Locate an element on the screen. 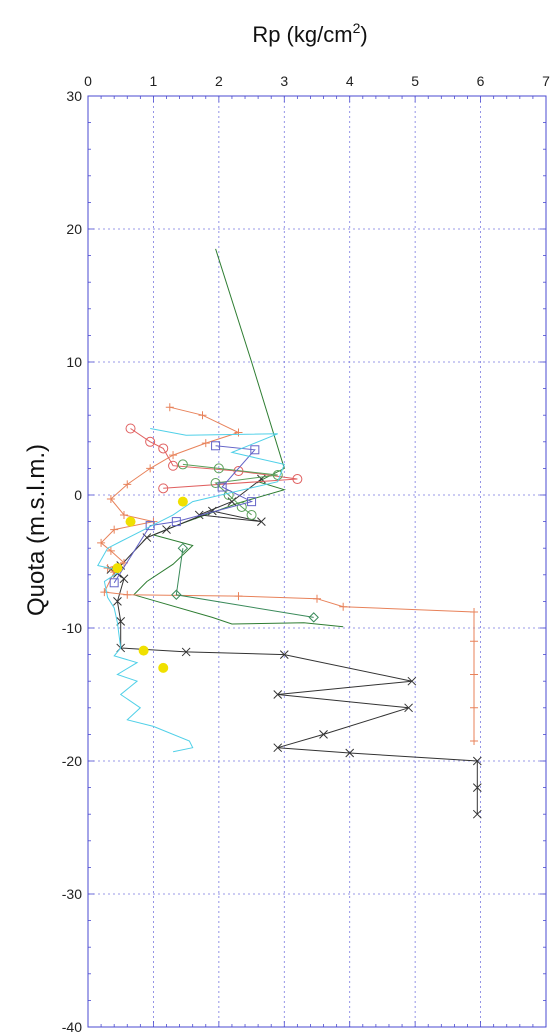  y-tick-label: -40 is located at coordinates (72, 1027).